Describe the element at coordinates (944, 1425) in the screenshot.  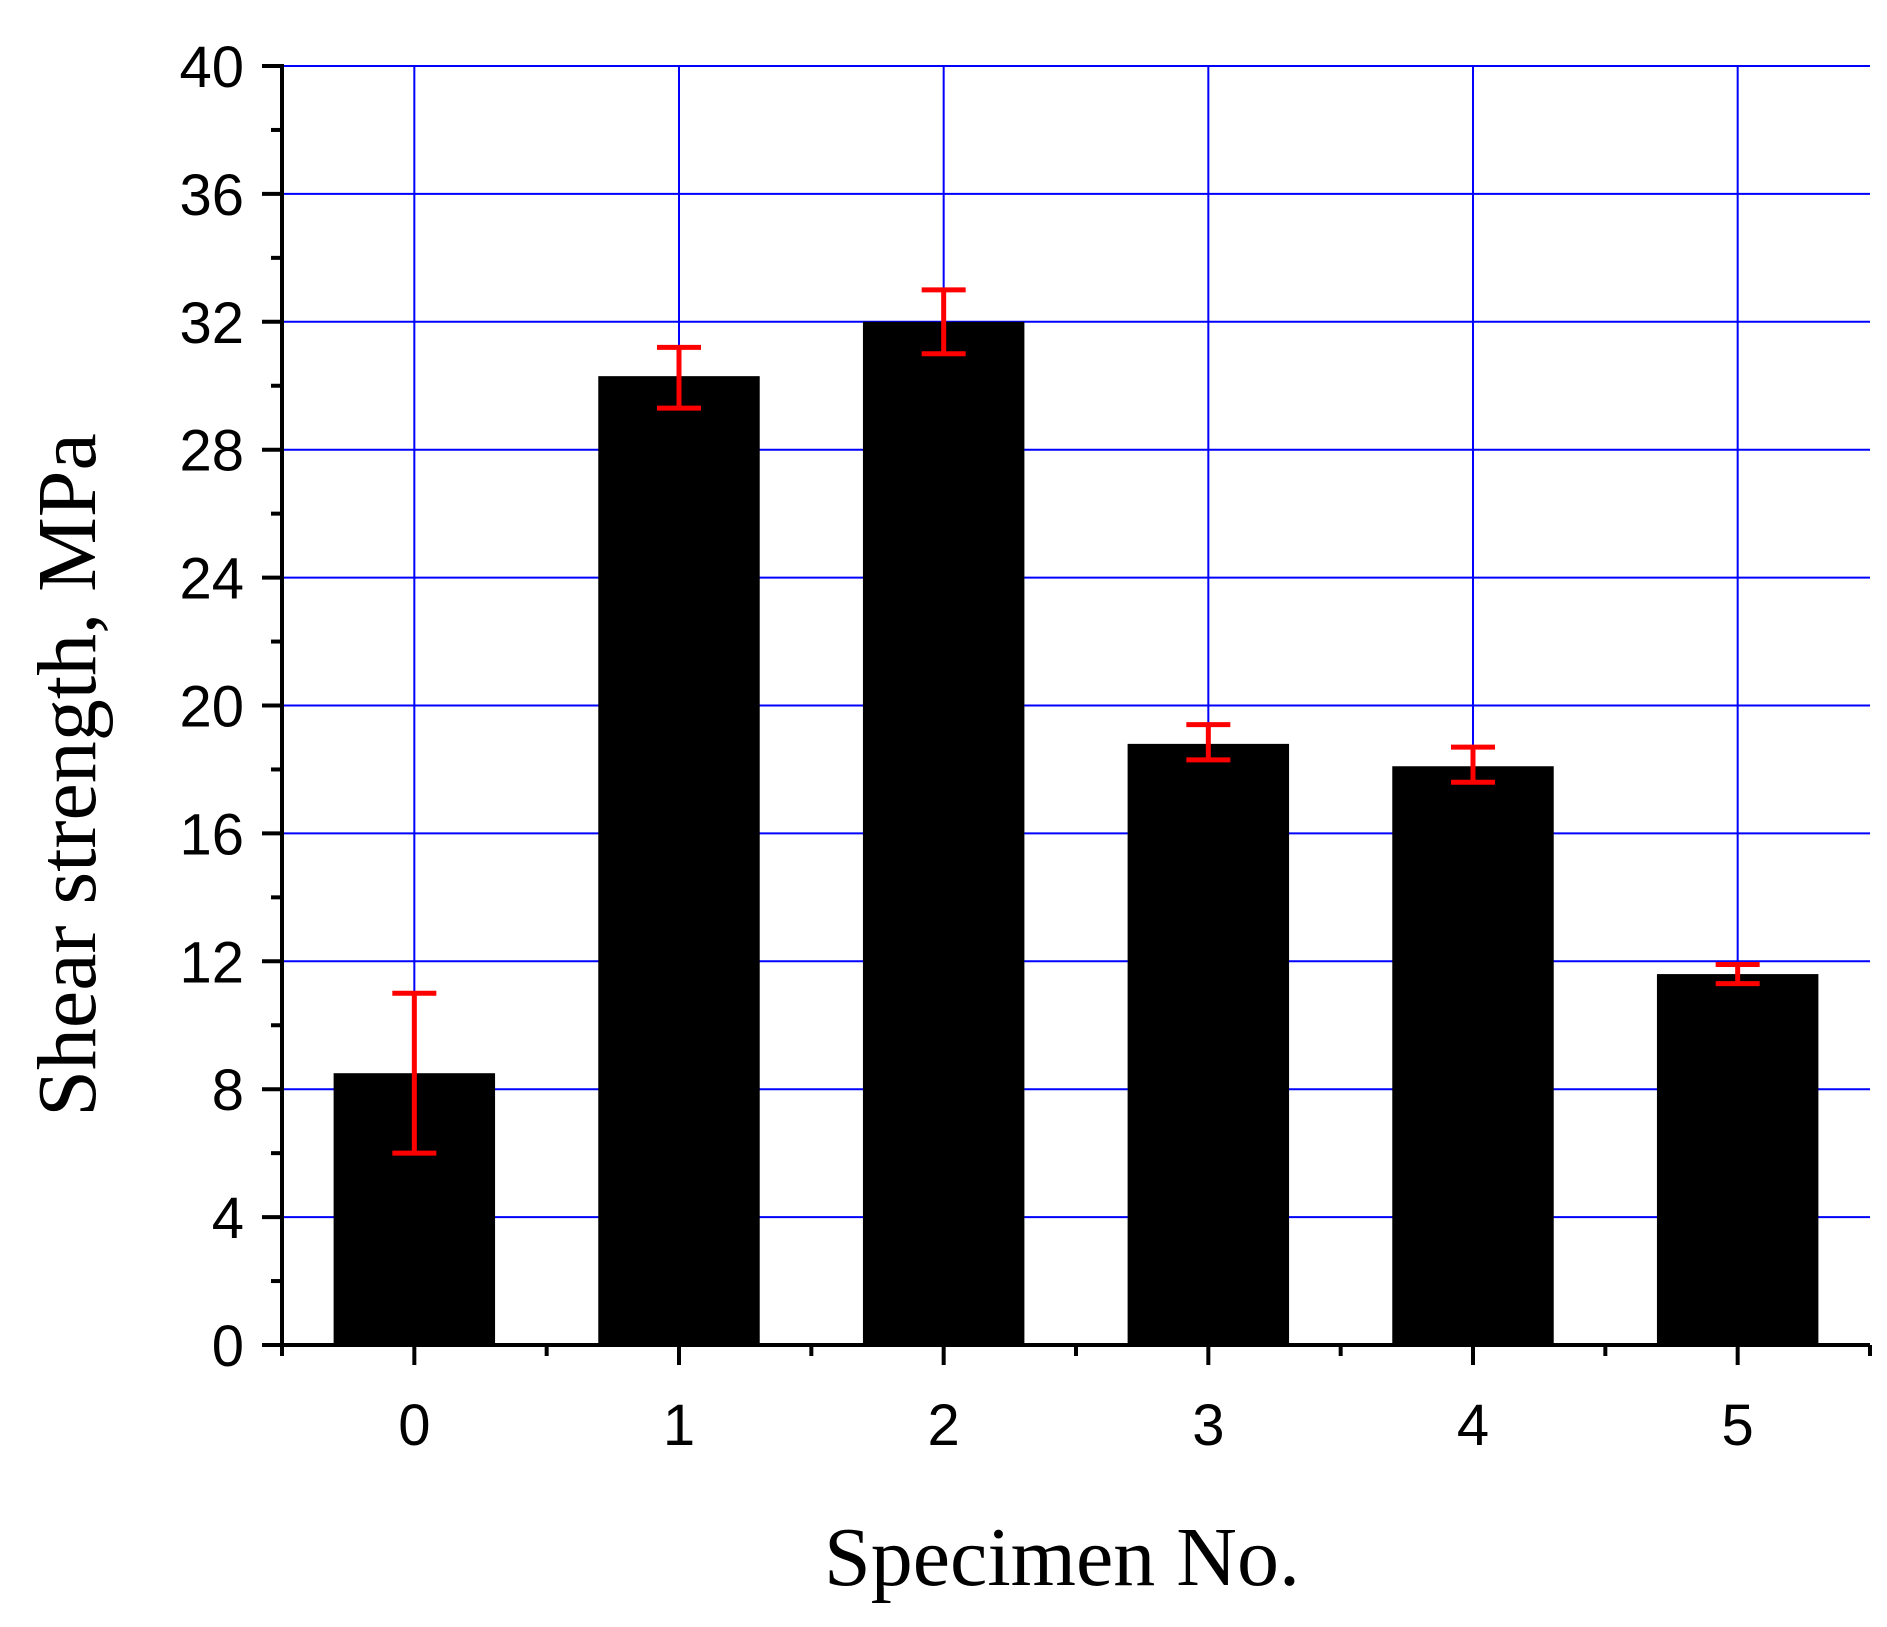
I see `x-tick-label: 2` at that location.